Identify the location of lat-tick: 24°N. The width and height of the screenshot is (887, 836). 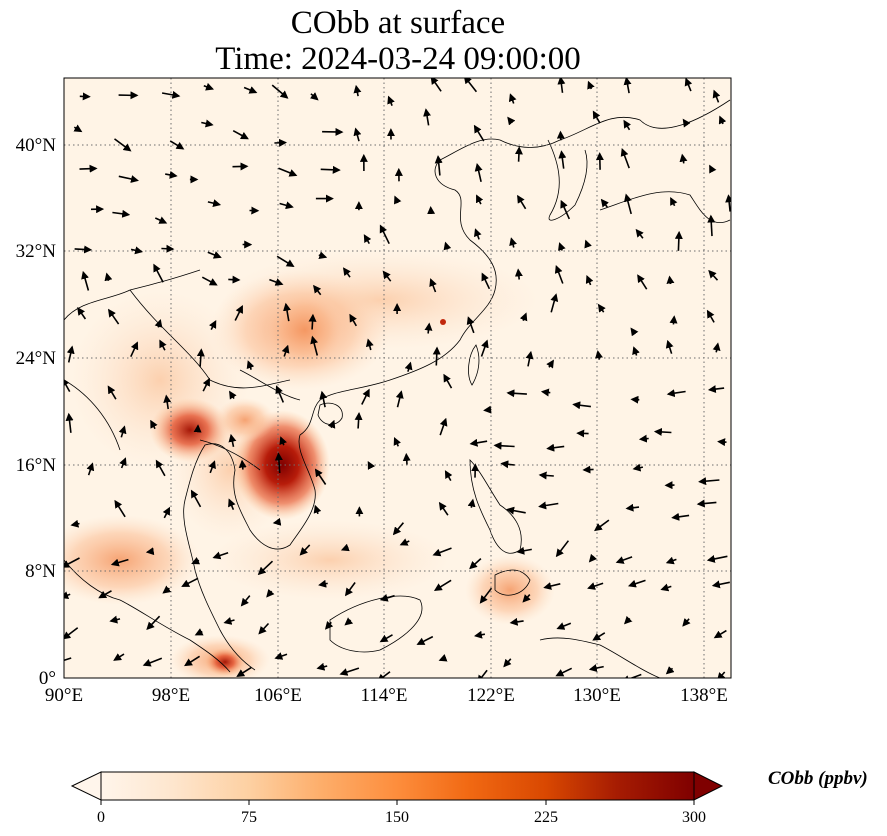
(36, 358).